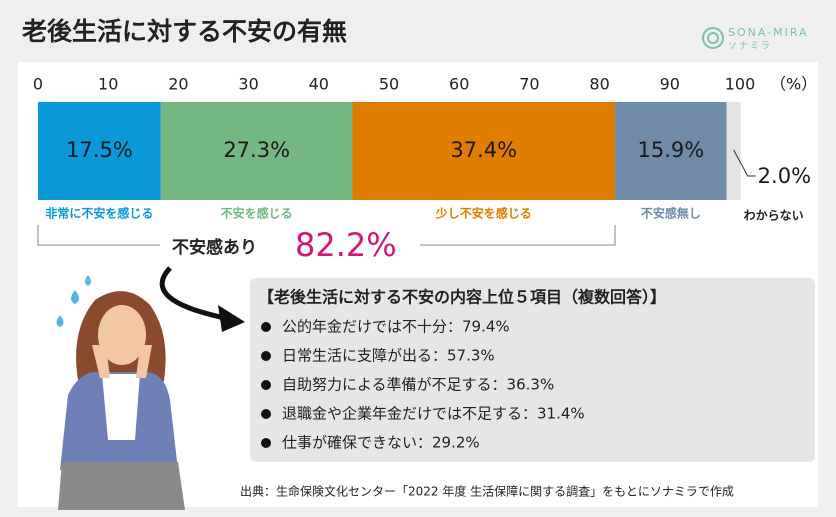  What do you see at coordinates (290, 246) in the screenshot?
I see `total-label-bg` at bounding box center [290, 246].